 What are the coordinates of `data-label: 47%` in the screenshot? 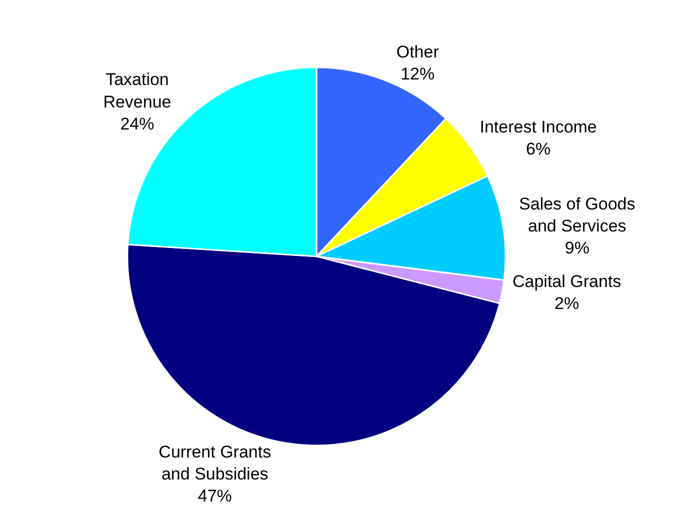 It's located at (215, 496).